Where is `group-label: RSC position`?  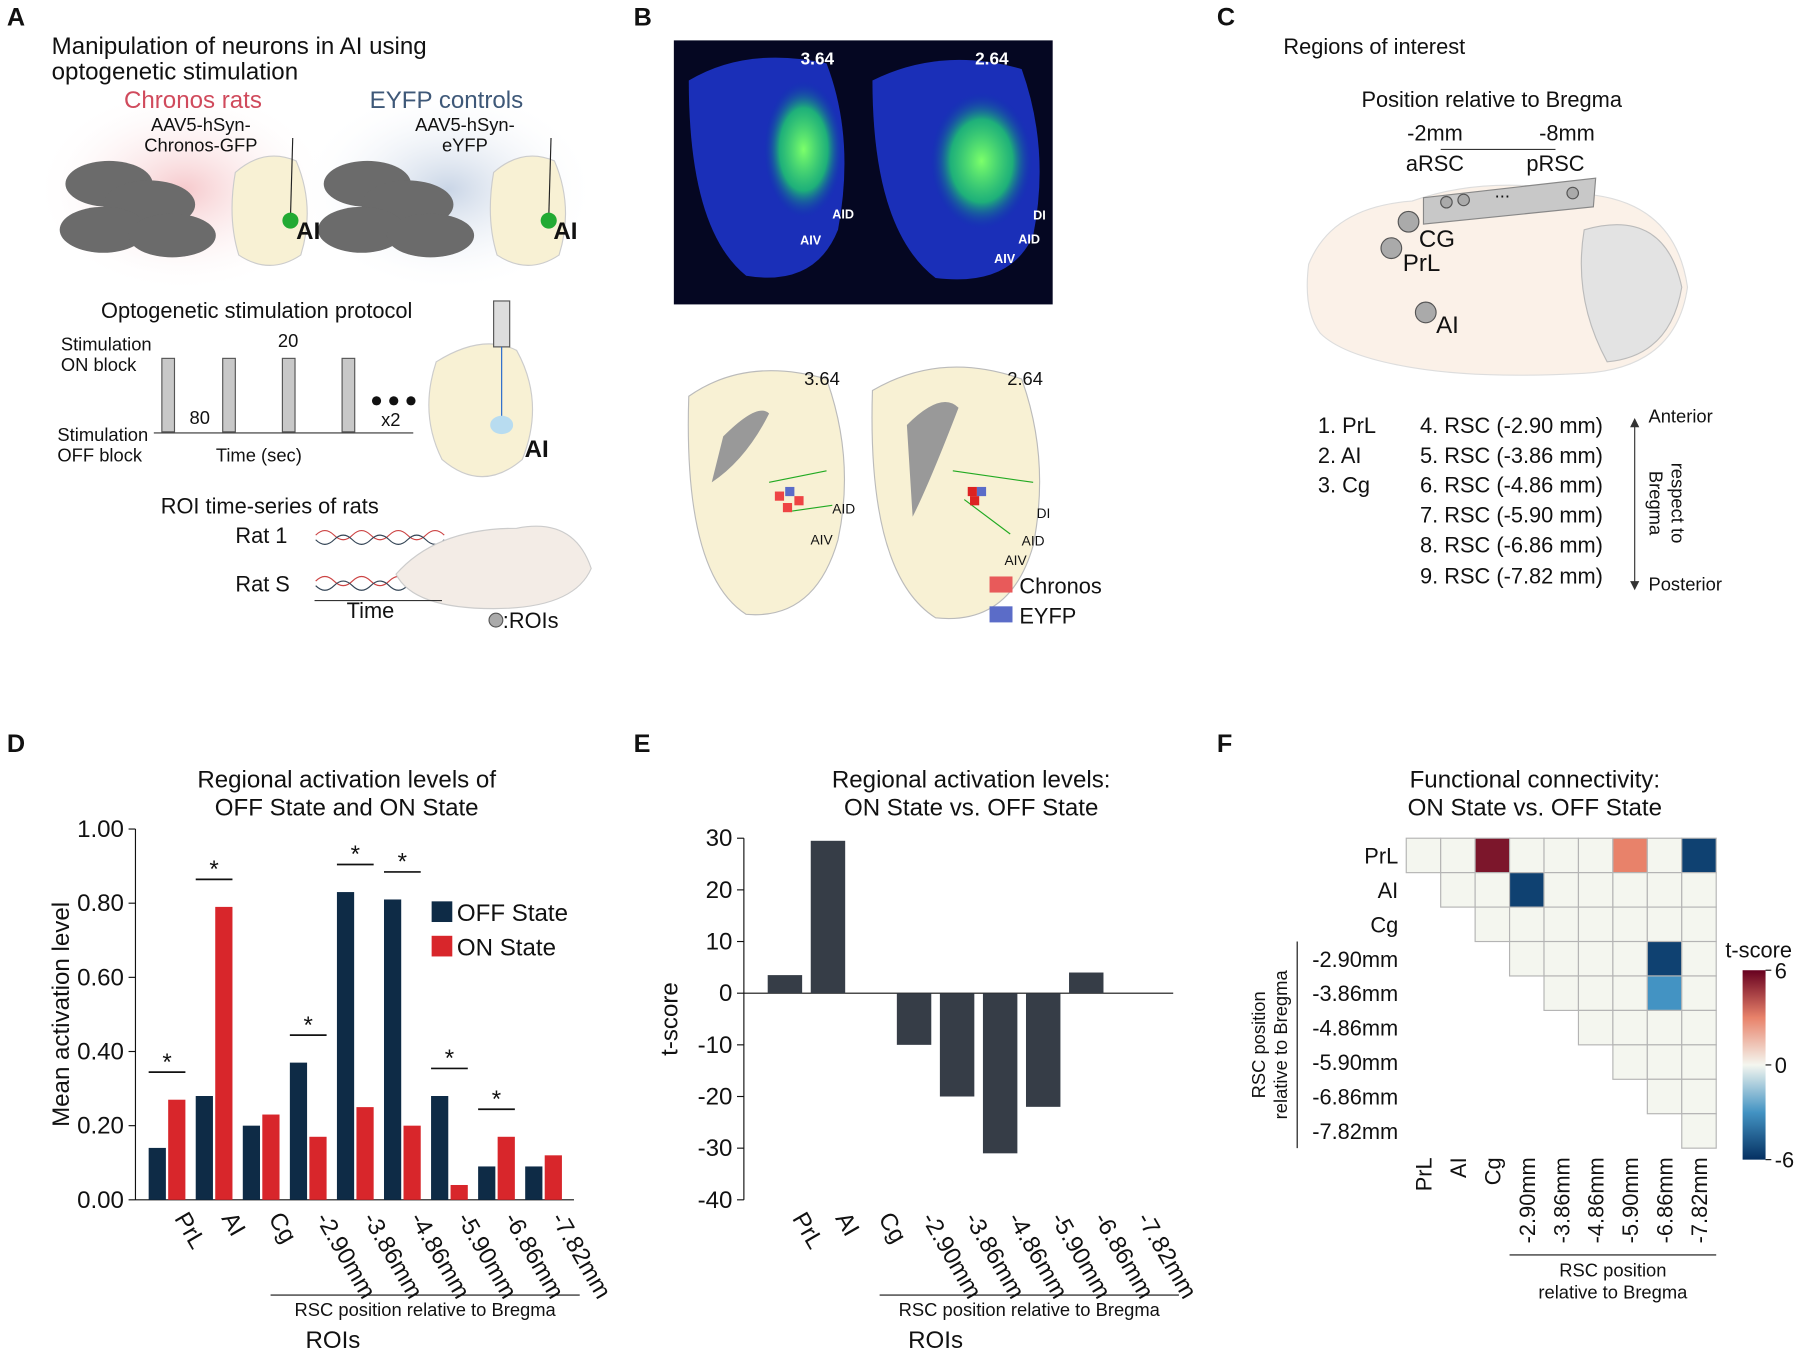 group-label: RSC position is located at coordinates (1258, 1044).